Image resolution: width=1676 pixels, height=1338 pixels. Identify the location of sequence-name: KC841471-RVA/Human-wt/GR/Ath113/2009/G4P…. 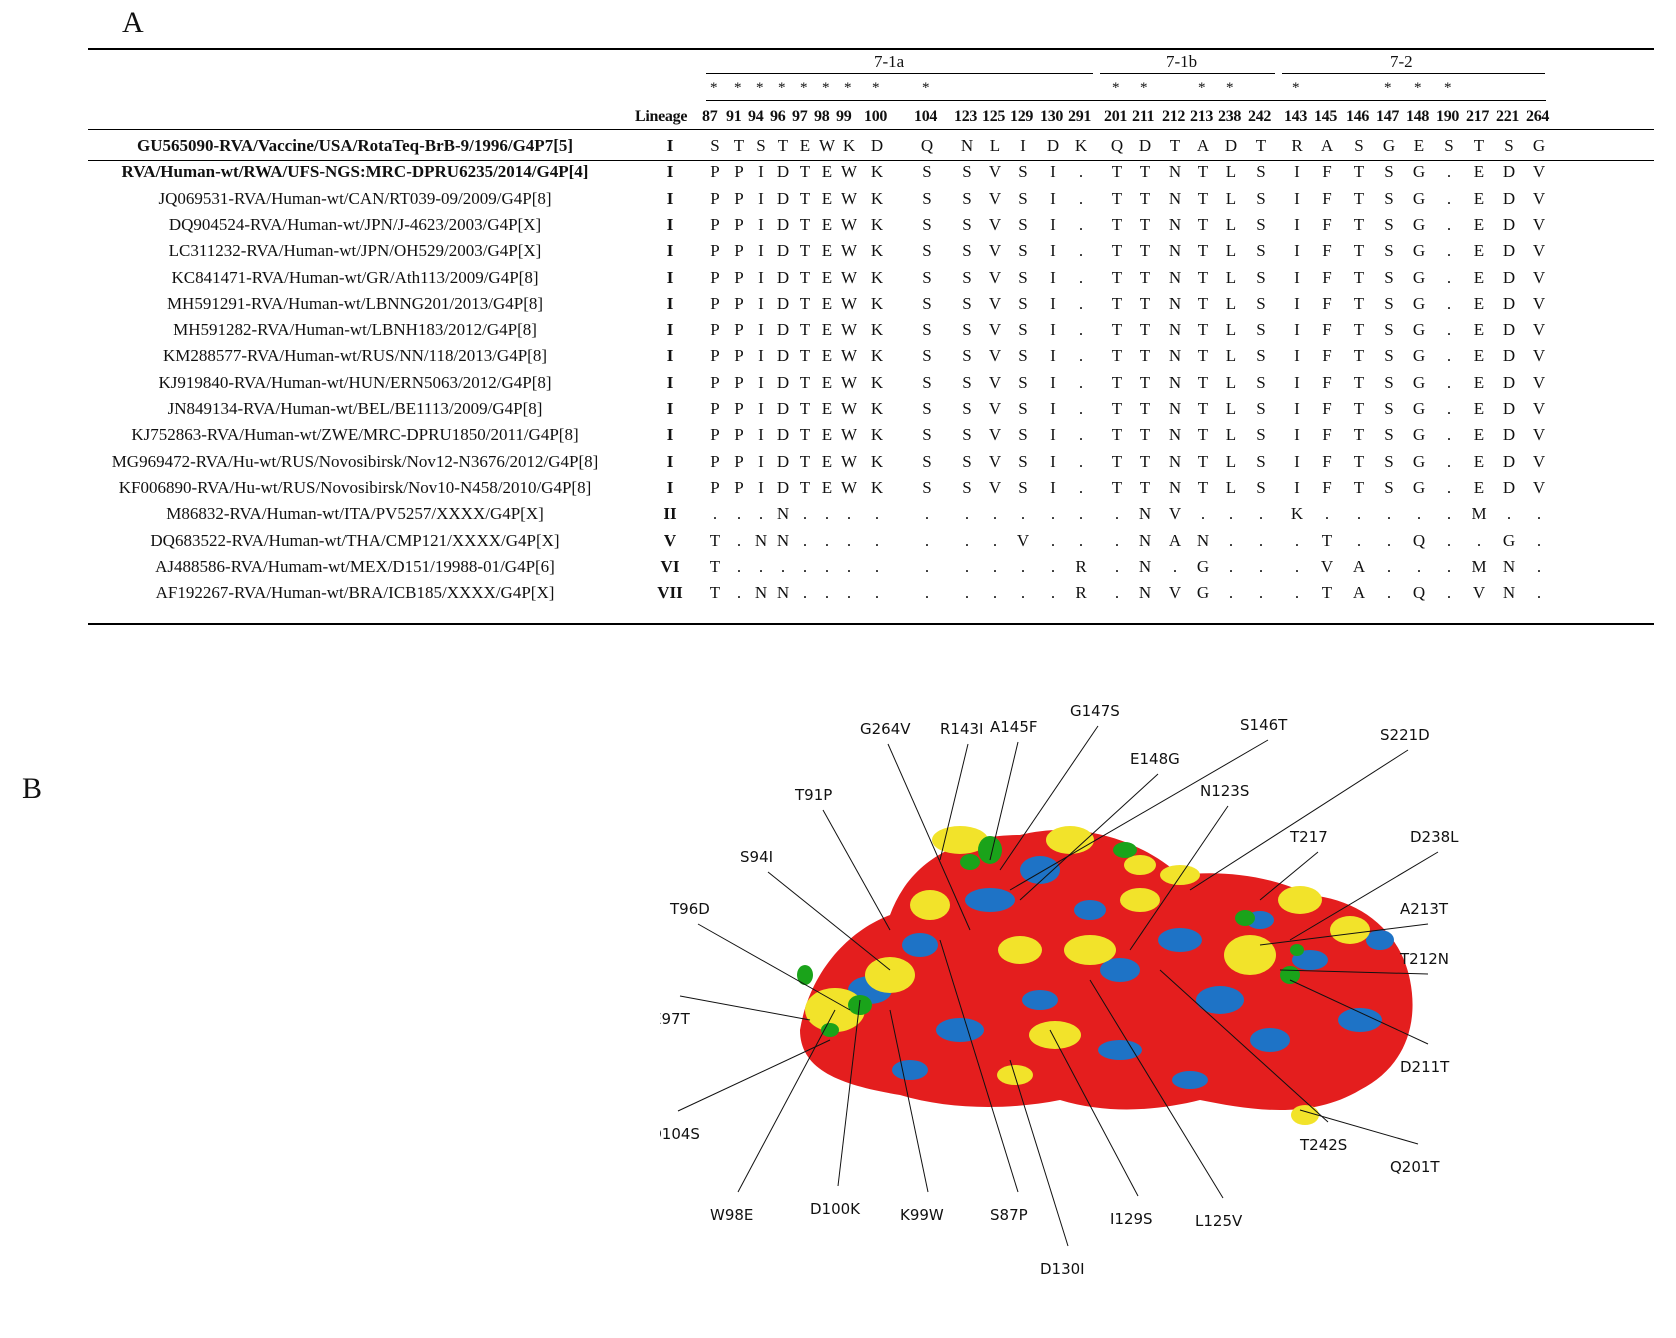
(355, 277).